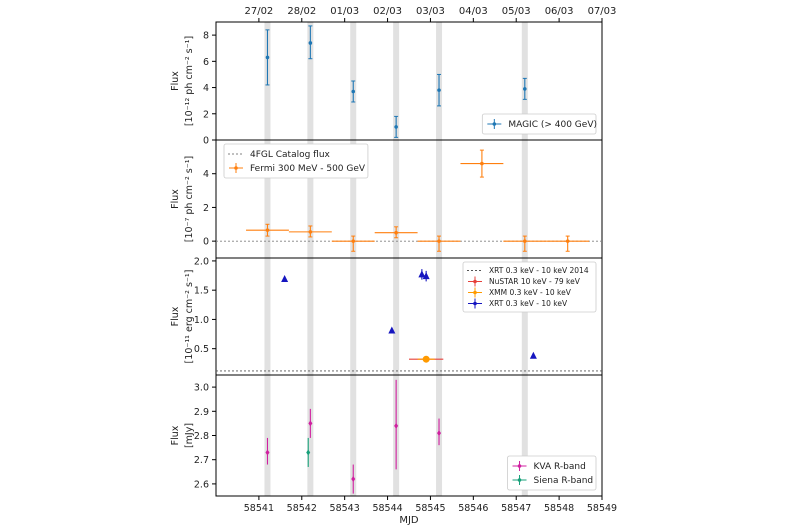  Describe the element at coordinates (189, 435) in the screenshot. I see `y-axis-label-units: [mJy]` at that location.